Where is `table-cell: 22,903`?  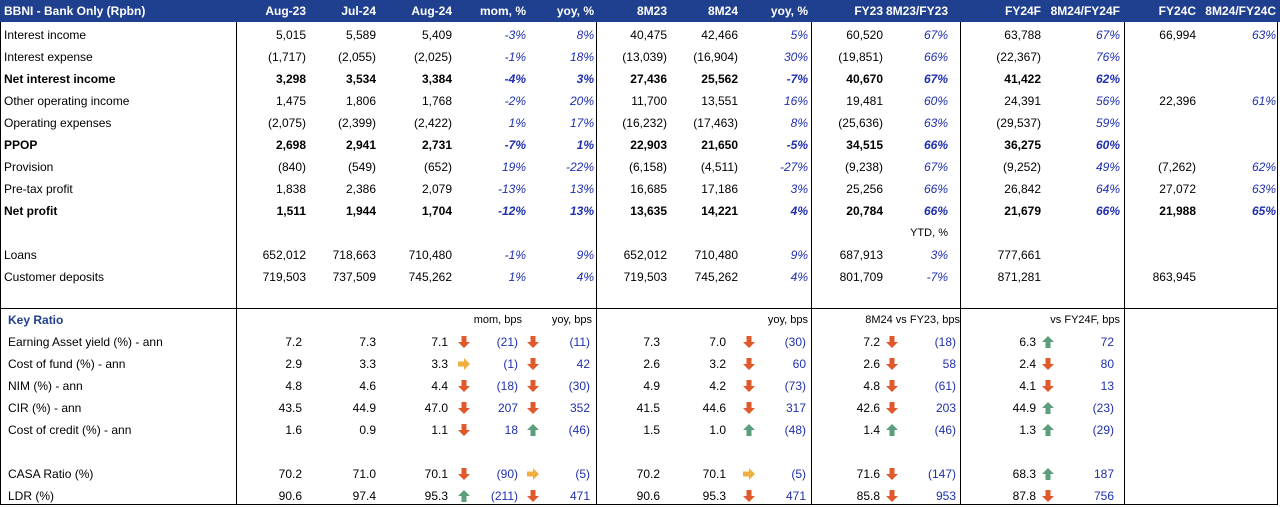
table-cell: 22,903 is located at coordinates (648, 145).